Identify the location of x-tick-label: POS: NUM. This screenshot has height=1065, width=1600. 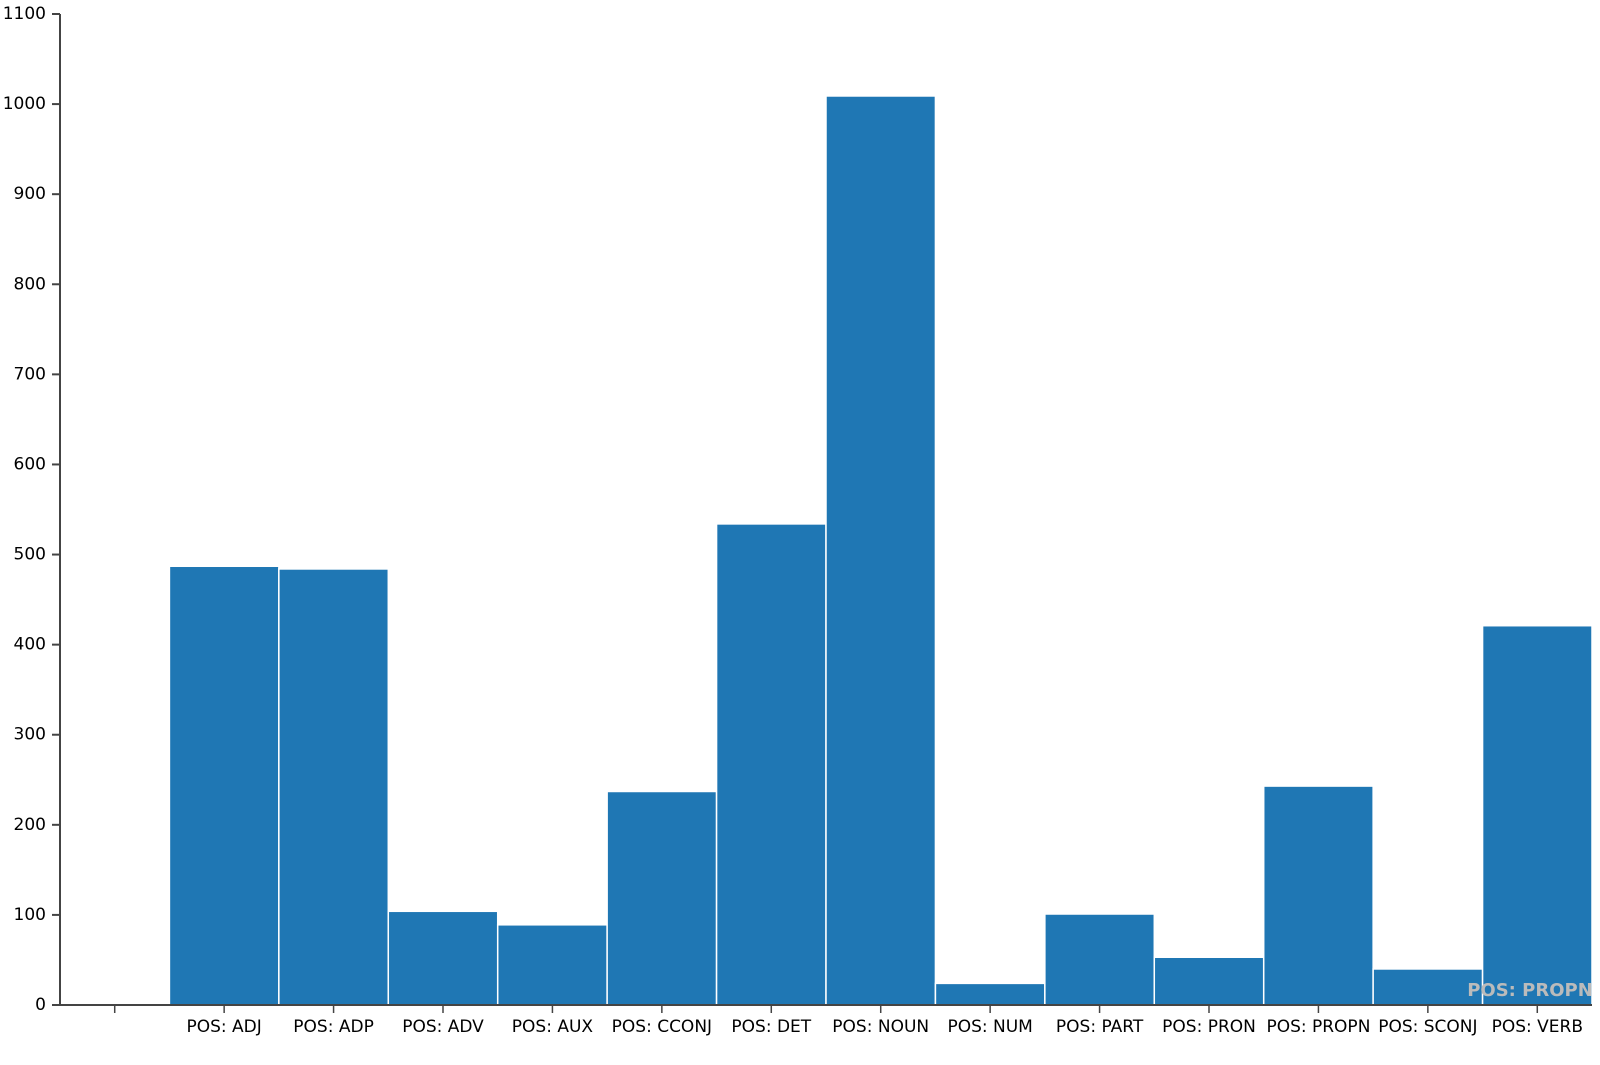
(989, 1027).